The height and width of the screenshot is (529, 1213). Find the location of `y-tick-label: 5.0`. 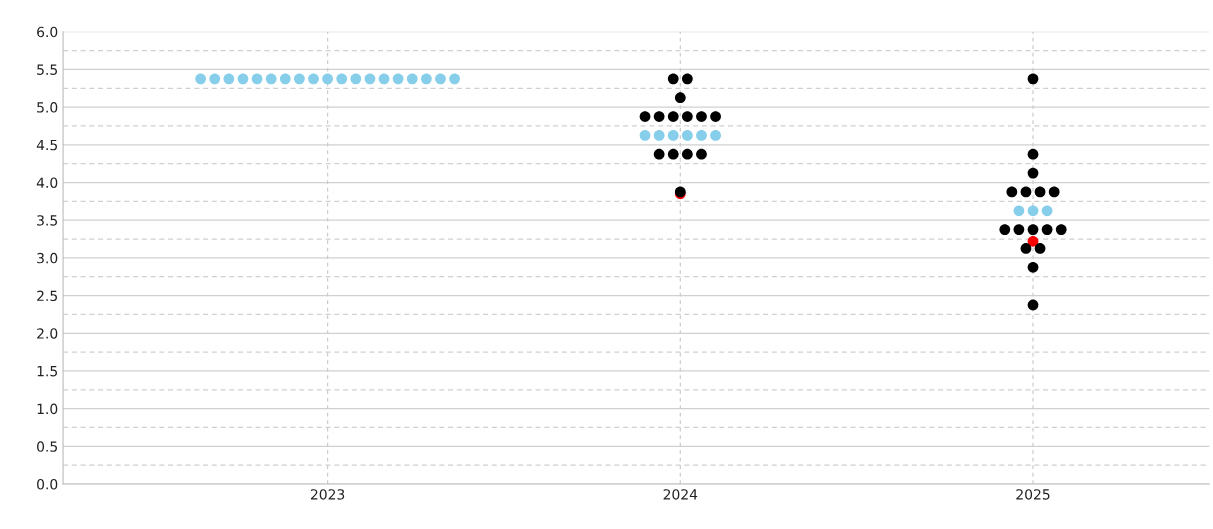

y-tick-label: 5.0 is located at coordinates (47, 107).